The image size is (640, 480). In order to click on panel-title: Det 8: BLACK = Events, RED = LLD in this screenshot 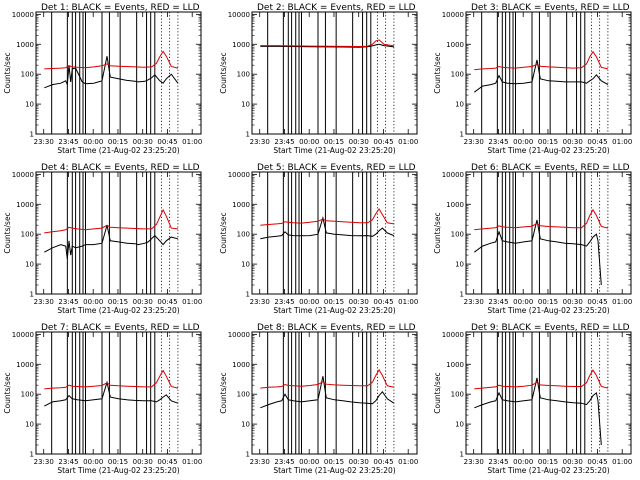, I will do `click(336, 328)`.